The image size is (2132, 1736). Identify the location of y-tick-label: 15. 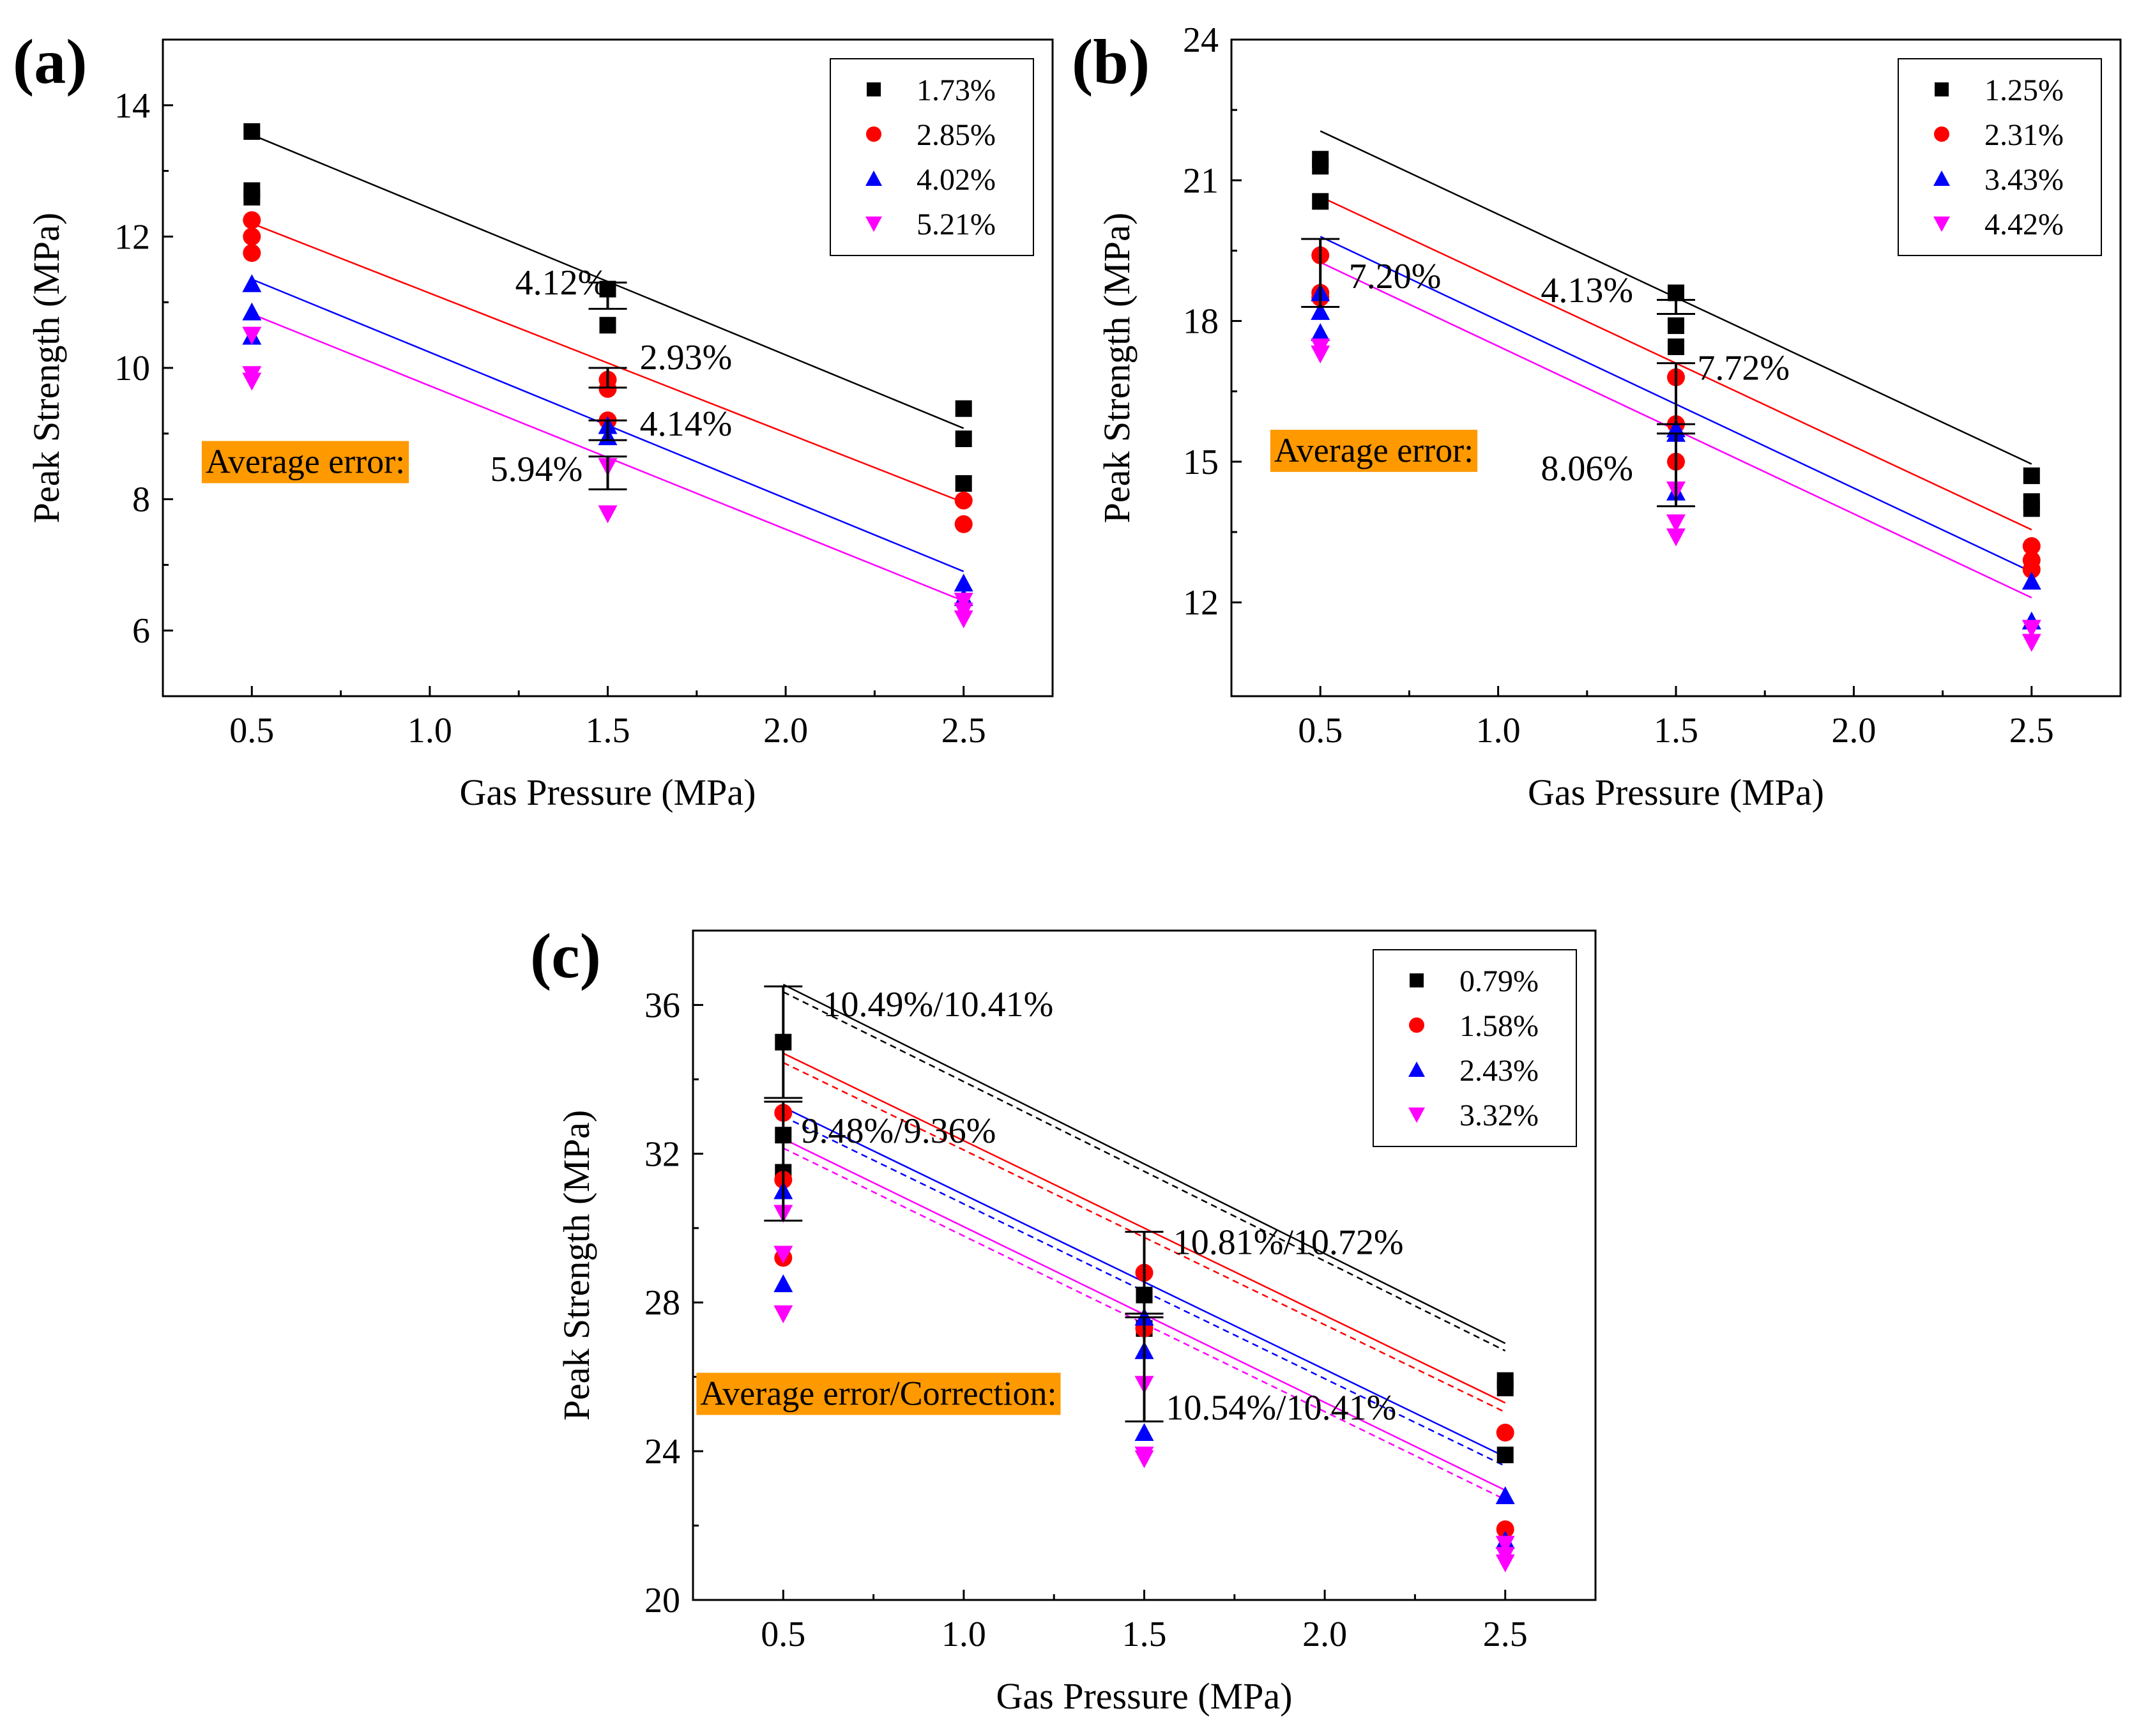
(1201, 462).